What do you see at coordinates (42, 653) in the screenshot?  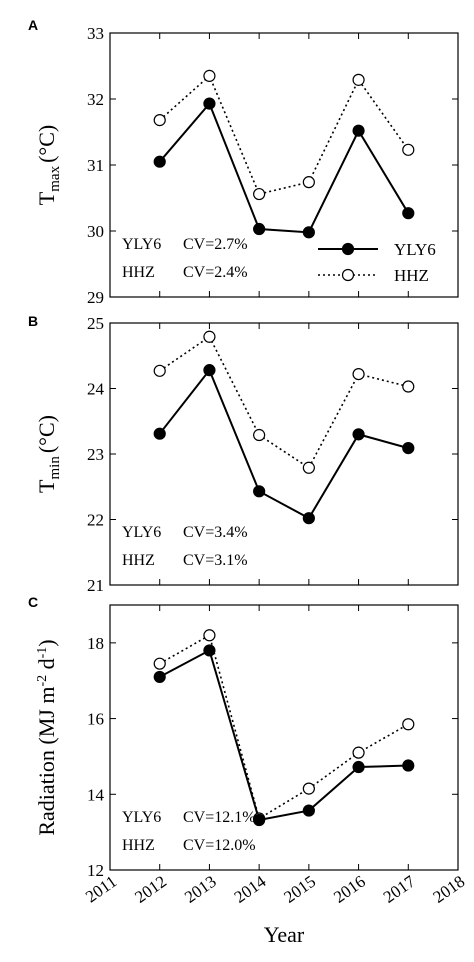 I see `y-axis-title-superscript: -1` at bounding box center [42, 653].